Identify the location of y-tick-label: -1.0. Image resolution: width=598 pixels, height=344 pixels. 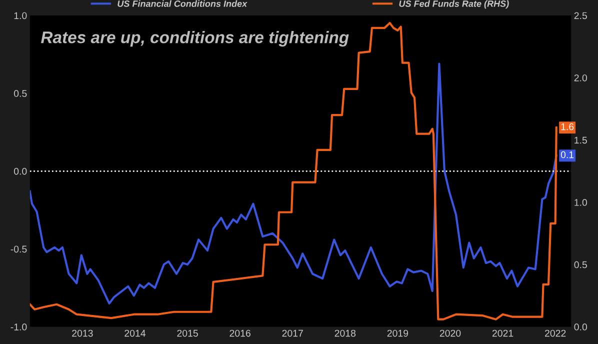
(18, 327).